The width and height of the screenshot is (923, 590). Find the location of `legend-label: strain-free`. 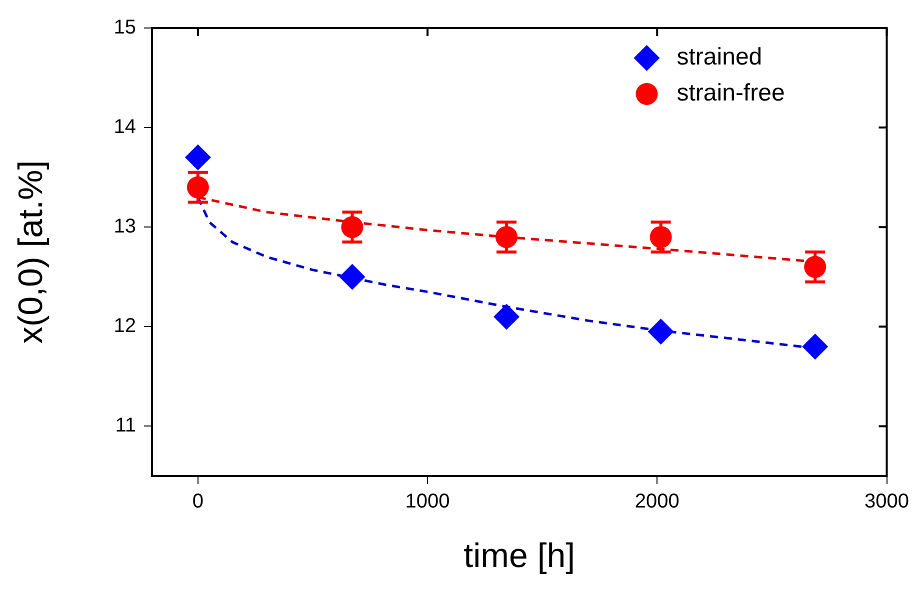

legend-label: strain-free is located at coordinates (730, 93).